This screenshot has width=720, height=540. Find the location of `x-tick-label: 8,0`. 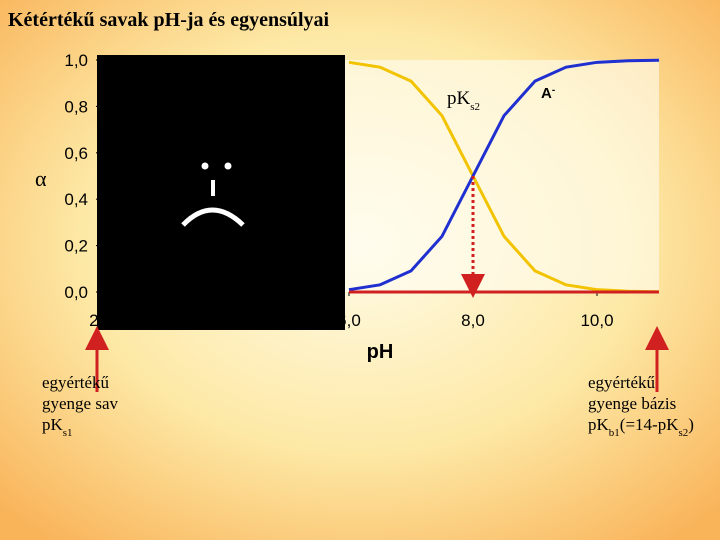

x-tick-label: 8,0 is located at coordinates (473, 320).